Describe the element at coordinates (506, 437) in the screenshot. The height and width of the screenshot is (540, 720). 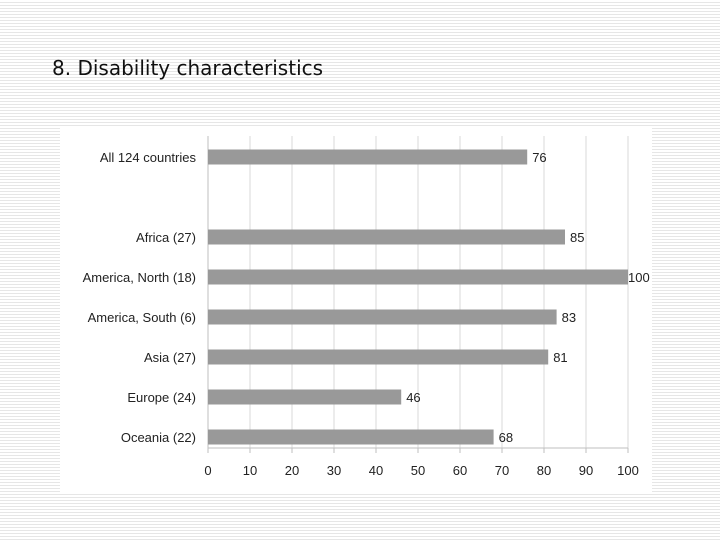
I see `data-label: 68` at that location.